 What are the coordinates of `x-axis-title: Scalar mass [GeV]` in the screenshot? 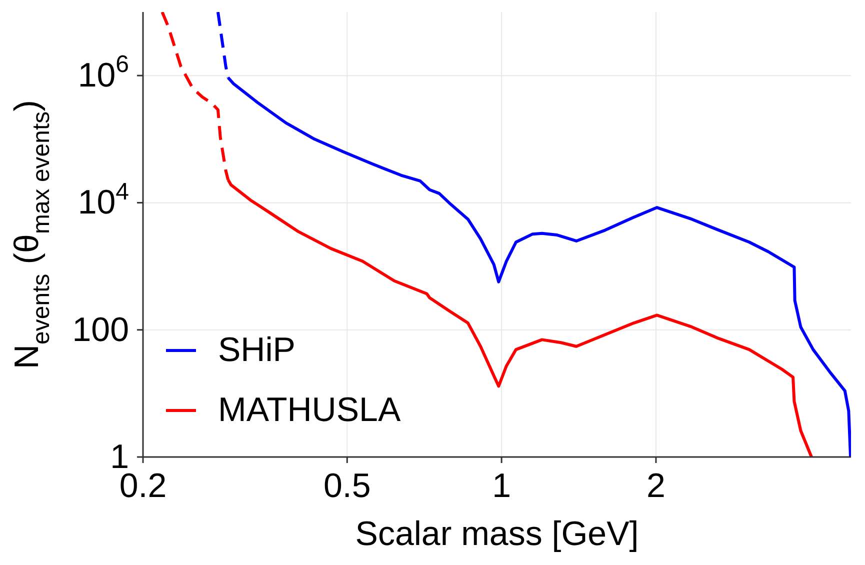 It's located at (497, 534).